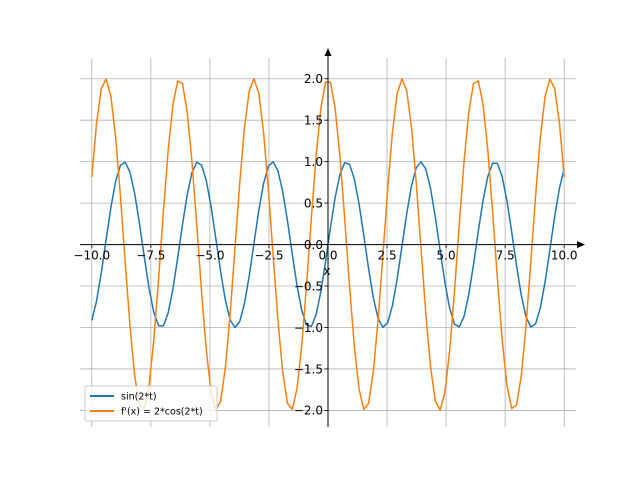 Image resolution: width=640 pixels, height=480 pixels. What do you see at coordinates (308, 328) in the screenshot?
I see `y-tick-label-2: −1.0` at bounding box center [308, 328].